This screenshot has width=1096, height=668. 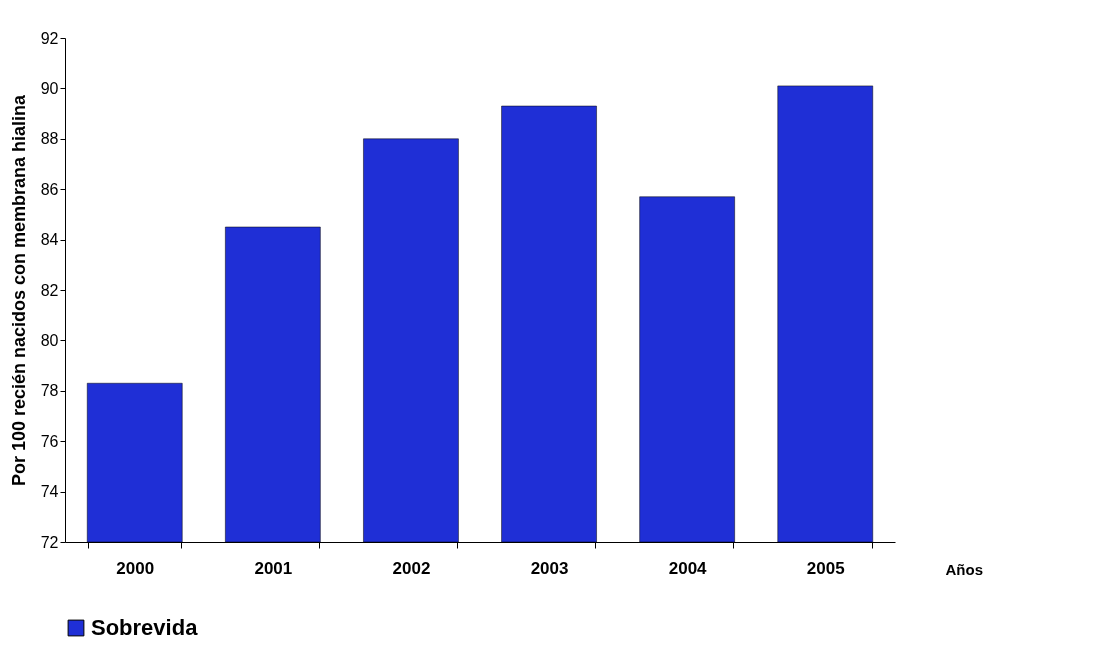 I want to click on y-tick-label: 74, so click(x=49, y=492).